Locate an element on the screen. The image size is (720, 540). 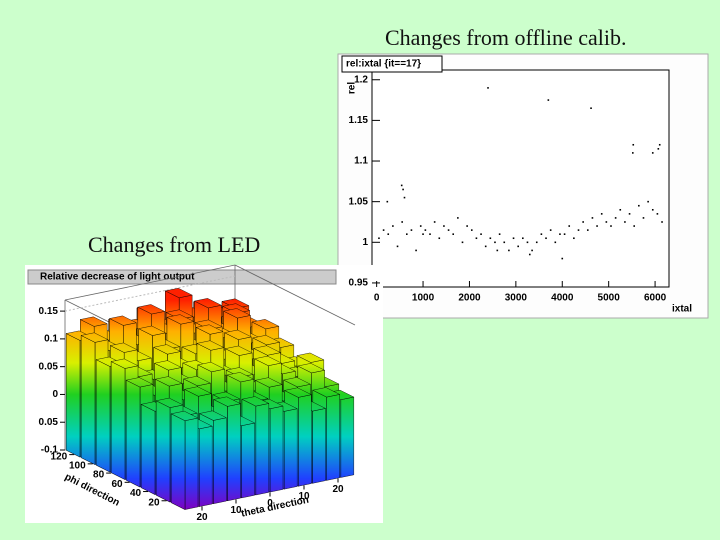
y-tick-label: 120 is located at coordinates (59, 456).